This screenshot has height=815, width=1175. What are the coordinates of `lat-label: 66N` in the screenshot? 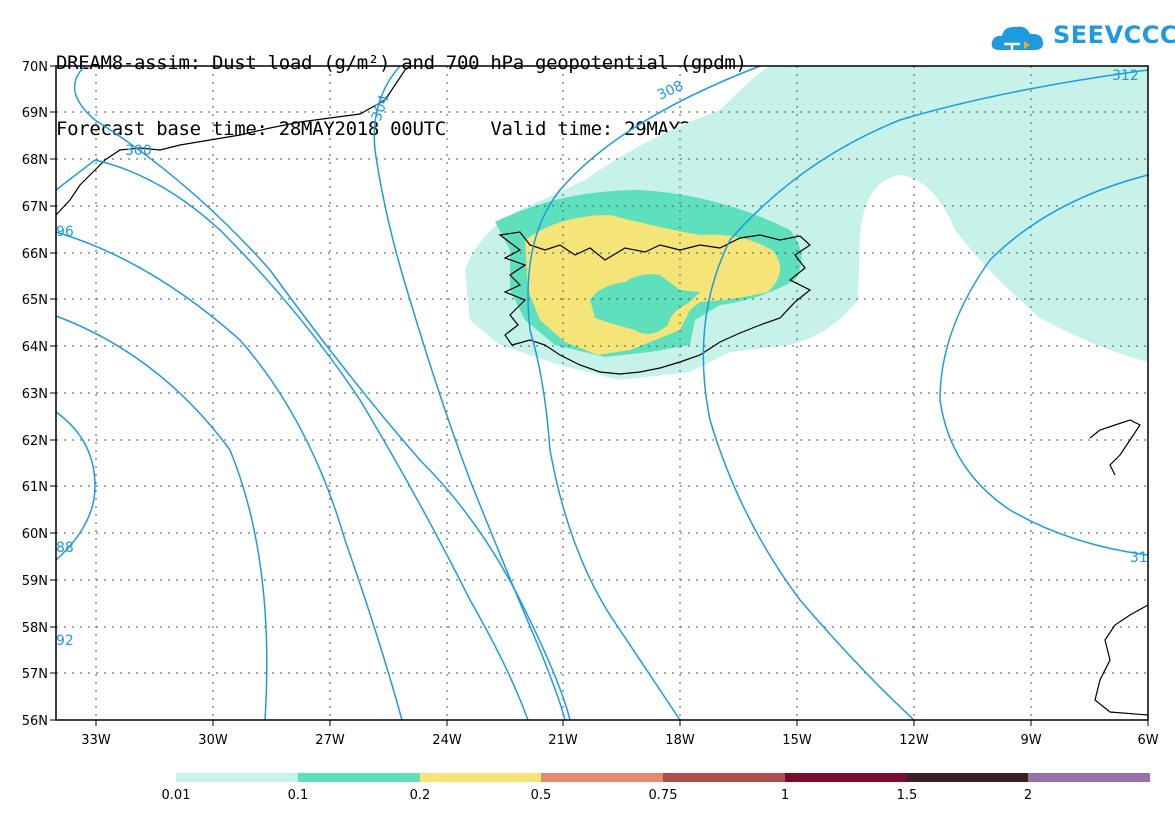 It's located at (35, 254).